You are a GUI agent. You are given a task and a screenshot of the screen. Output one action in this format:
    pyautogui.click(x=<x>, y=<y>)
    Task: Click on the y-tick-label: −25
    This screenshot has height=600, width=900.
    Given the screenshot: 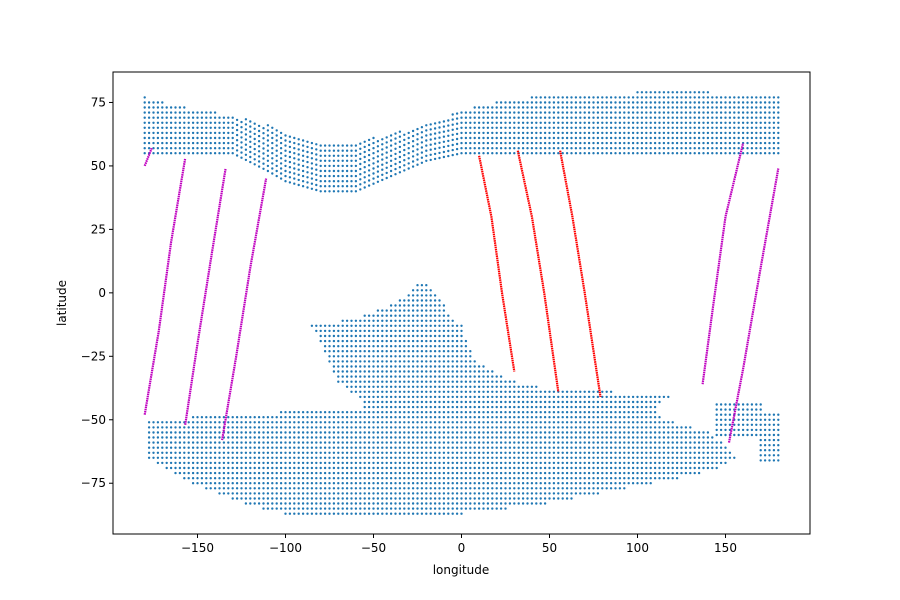 What is the action you would take?
    pyautogui.click(x=93, y=356)
    